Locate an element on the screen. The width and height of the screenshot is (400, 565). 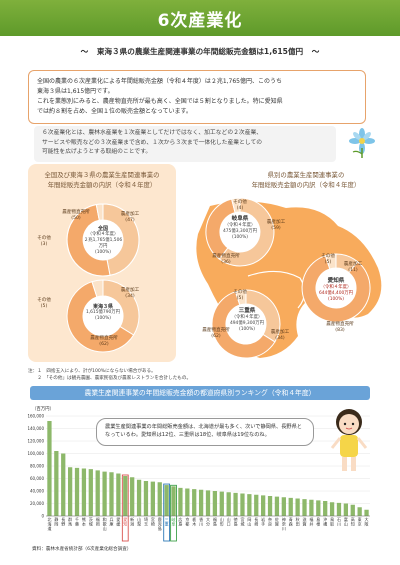
y-tick-label: 40,000 is located at coordinates (37, 491).